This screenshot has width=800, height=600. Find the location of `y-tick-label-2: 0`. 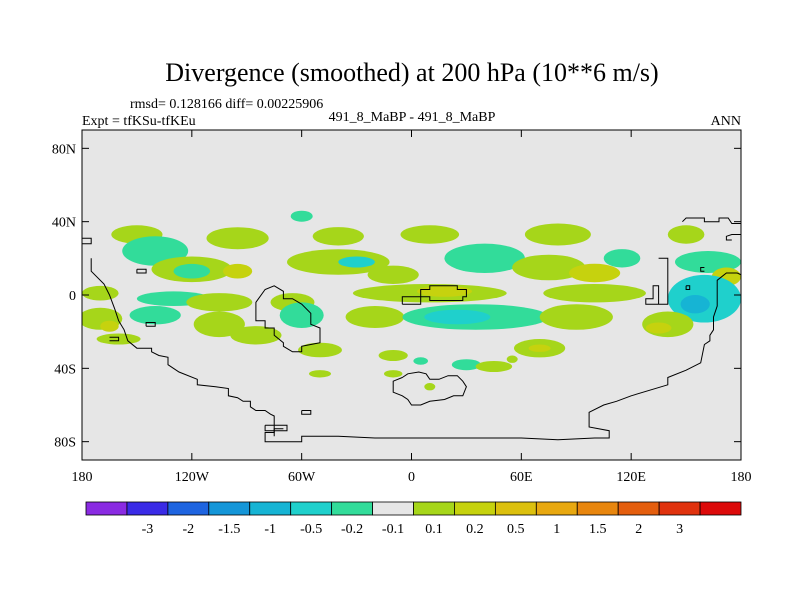

y-tick-label-2: 0 is located at coordinates (72, 296).